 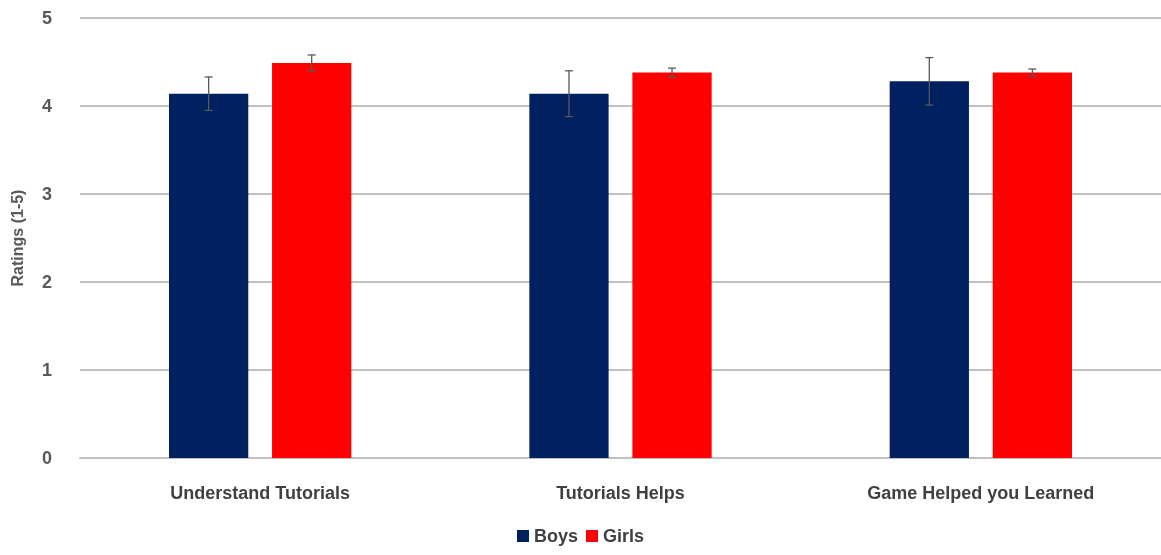 What do you see at coordinates (46, 370) in the screenshot?
I see `y-tick-label: 1` at bounding box center [46, 370].